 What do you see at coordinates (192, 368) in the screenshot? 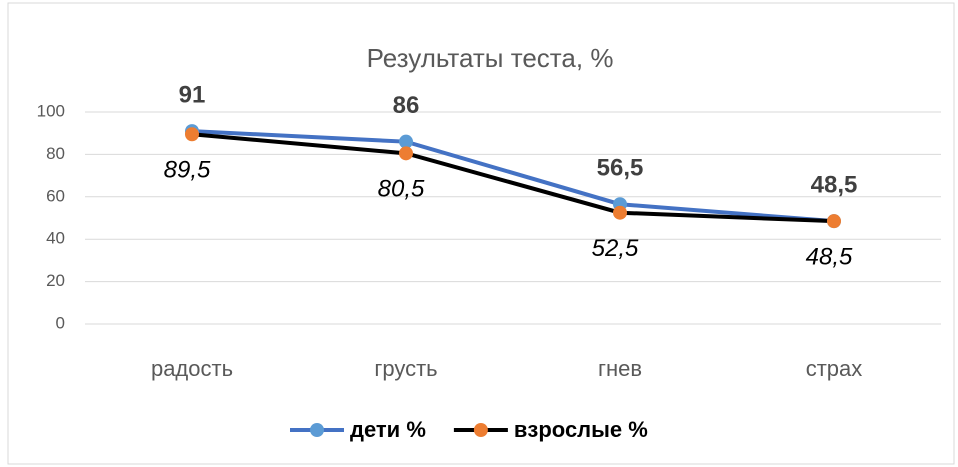
I see `x-tick-label: радость` at bounding box center [192, 368].